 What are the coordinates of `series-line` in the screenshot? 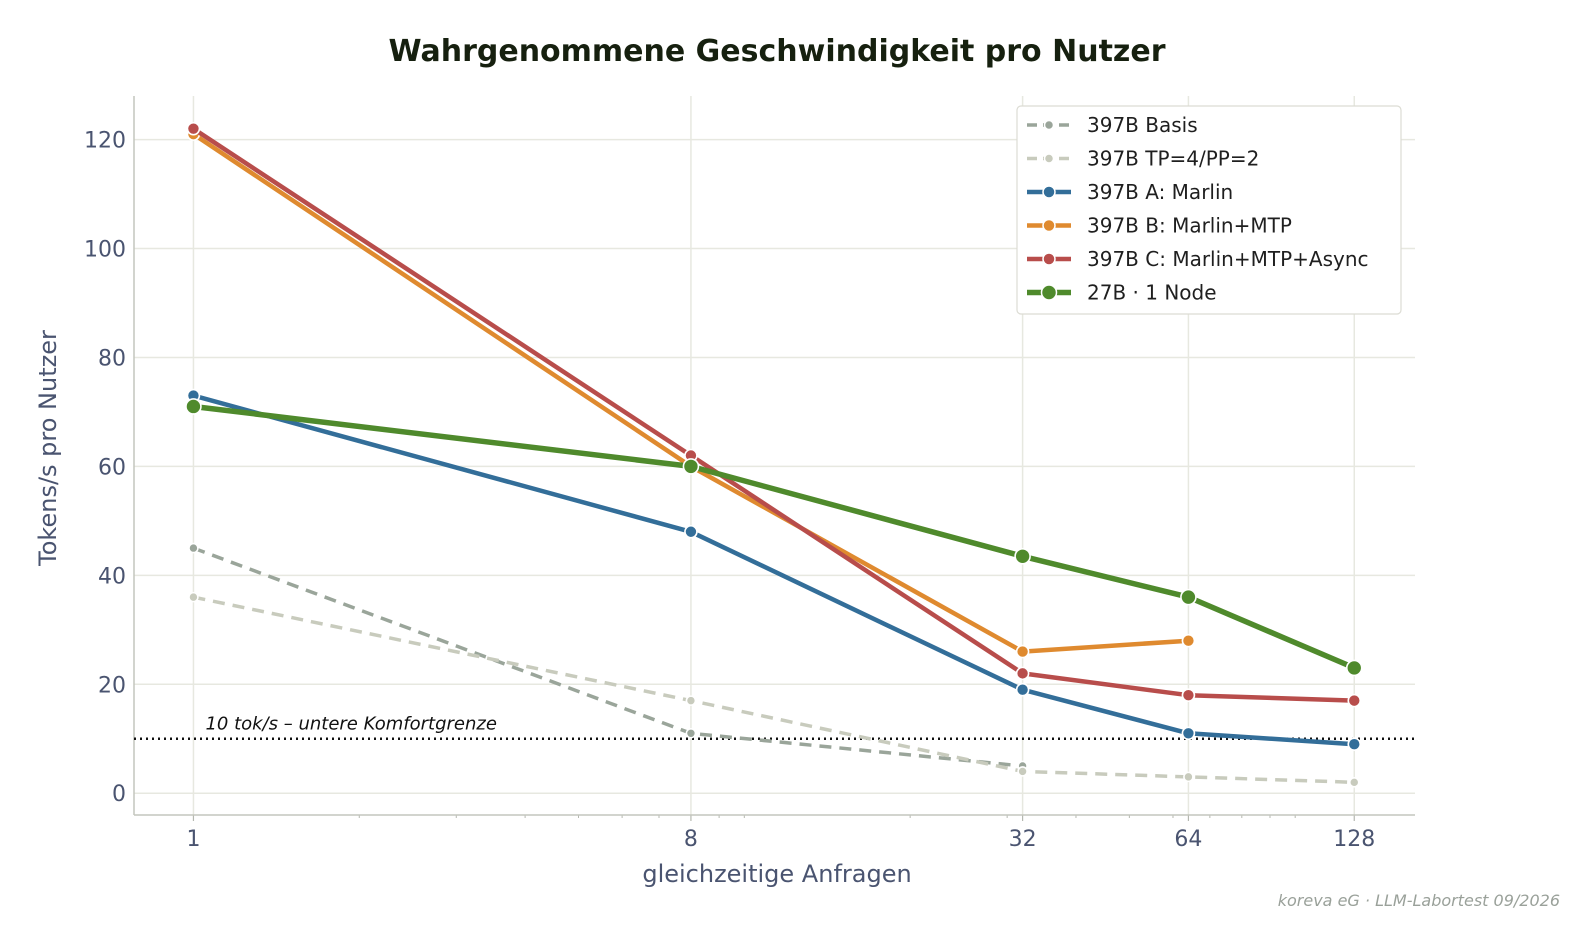 It's located at (774, 690).